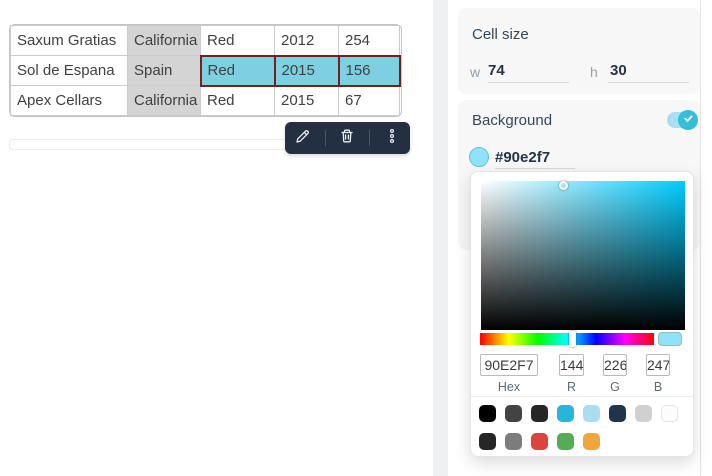 The image size is (712, 476). What do you see at coordinates (369, 40) in the screenshot?
I see `table-cell: 254` at bounding box center [369, 40].